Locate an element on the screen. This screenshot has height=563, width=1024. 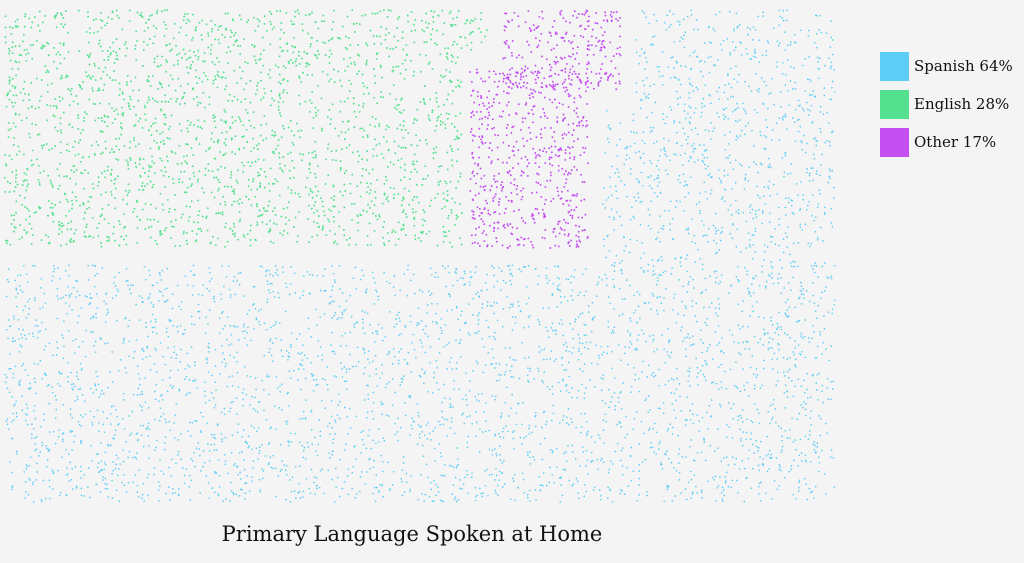
legend: Spanish 64% English 28% Other 17% is located at coordinates (946, 107).